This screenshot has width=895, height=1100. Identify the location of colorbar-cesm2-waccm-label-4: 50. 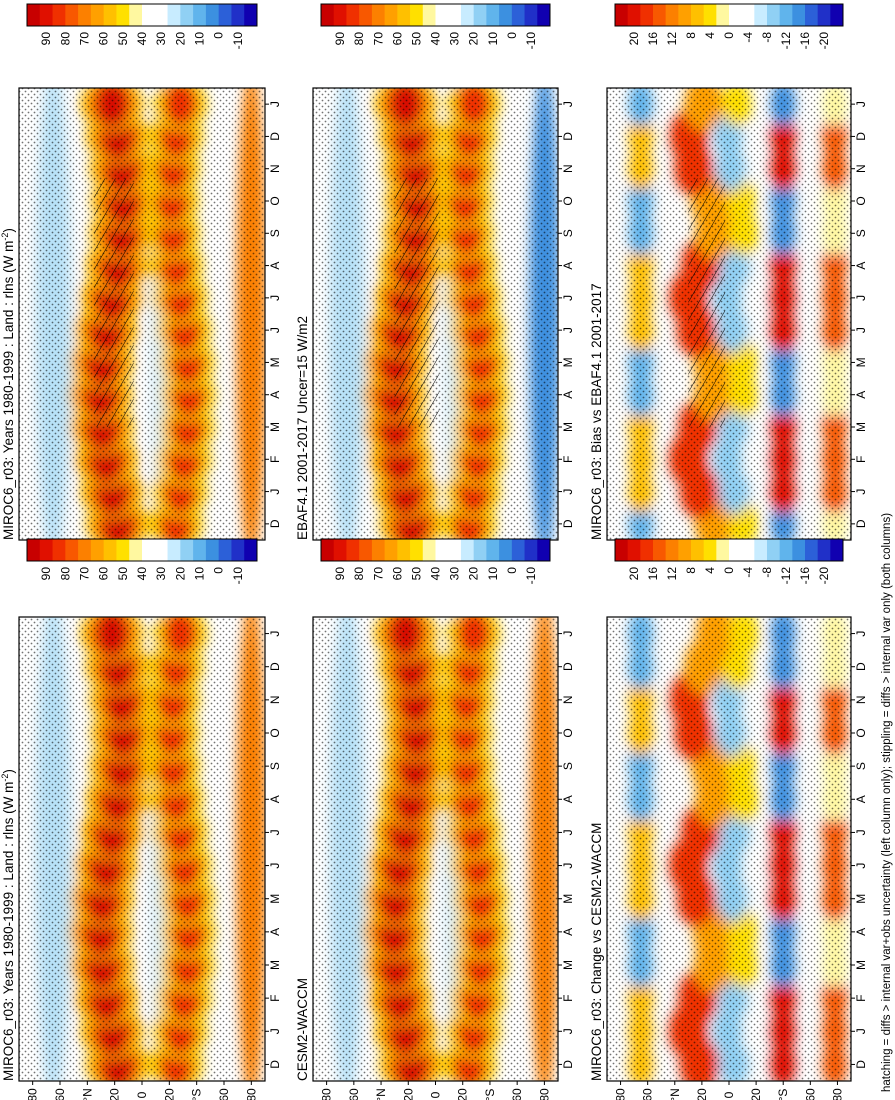
(416, 574).